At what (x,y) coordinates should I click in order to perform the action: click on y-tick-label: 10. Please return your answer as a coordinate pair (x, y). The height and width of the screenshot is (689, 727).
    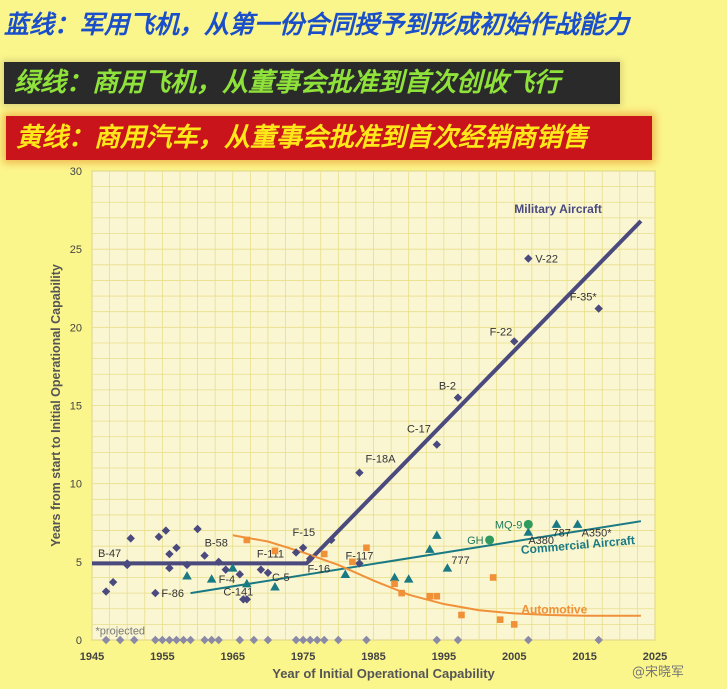
    Looking at the image, I should click on (76, 485).